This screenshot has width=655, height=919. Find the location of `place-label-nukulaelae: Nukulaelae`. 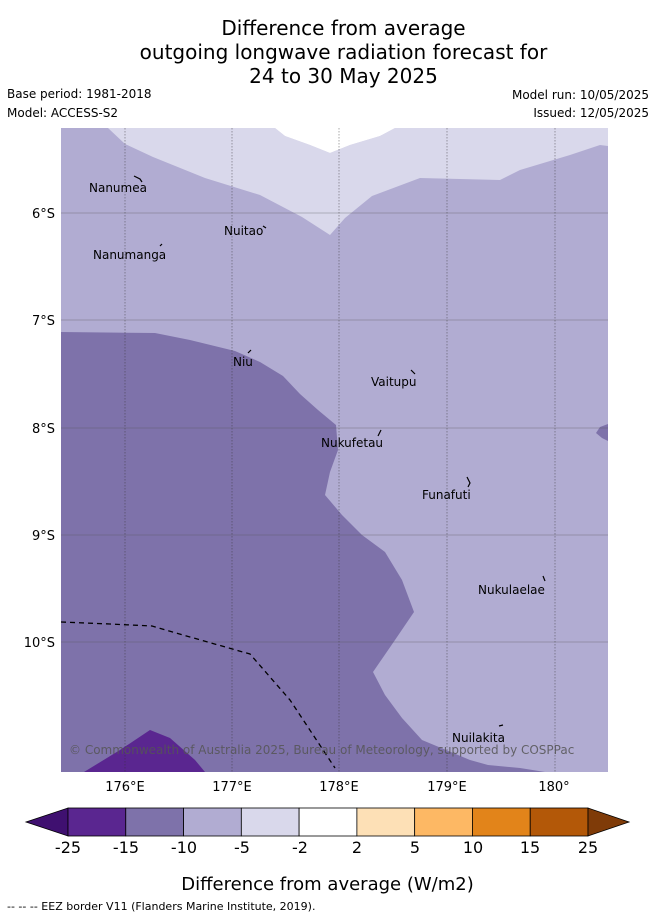

place-label-nukulaelae: Nukulaelae is located at coordinates (511, 590).